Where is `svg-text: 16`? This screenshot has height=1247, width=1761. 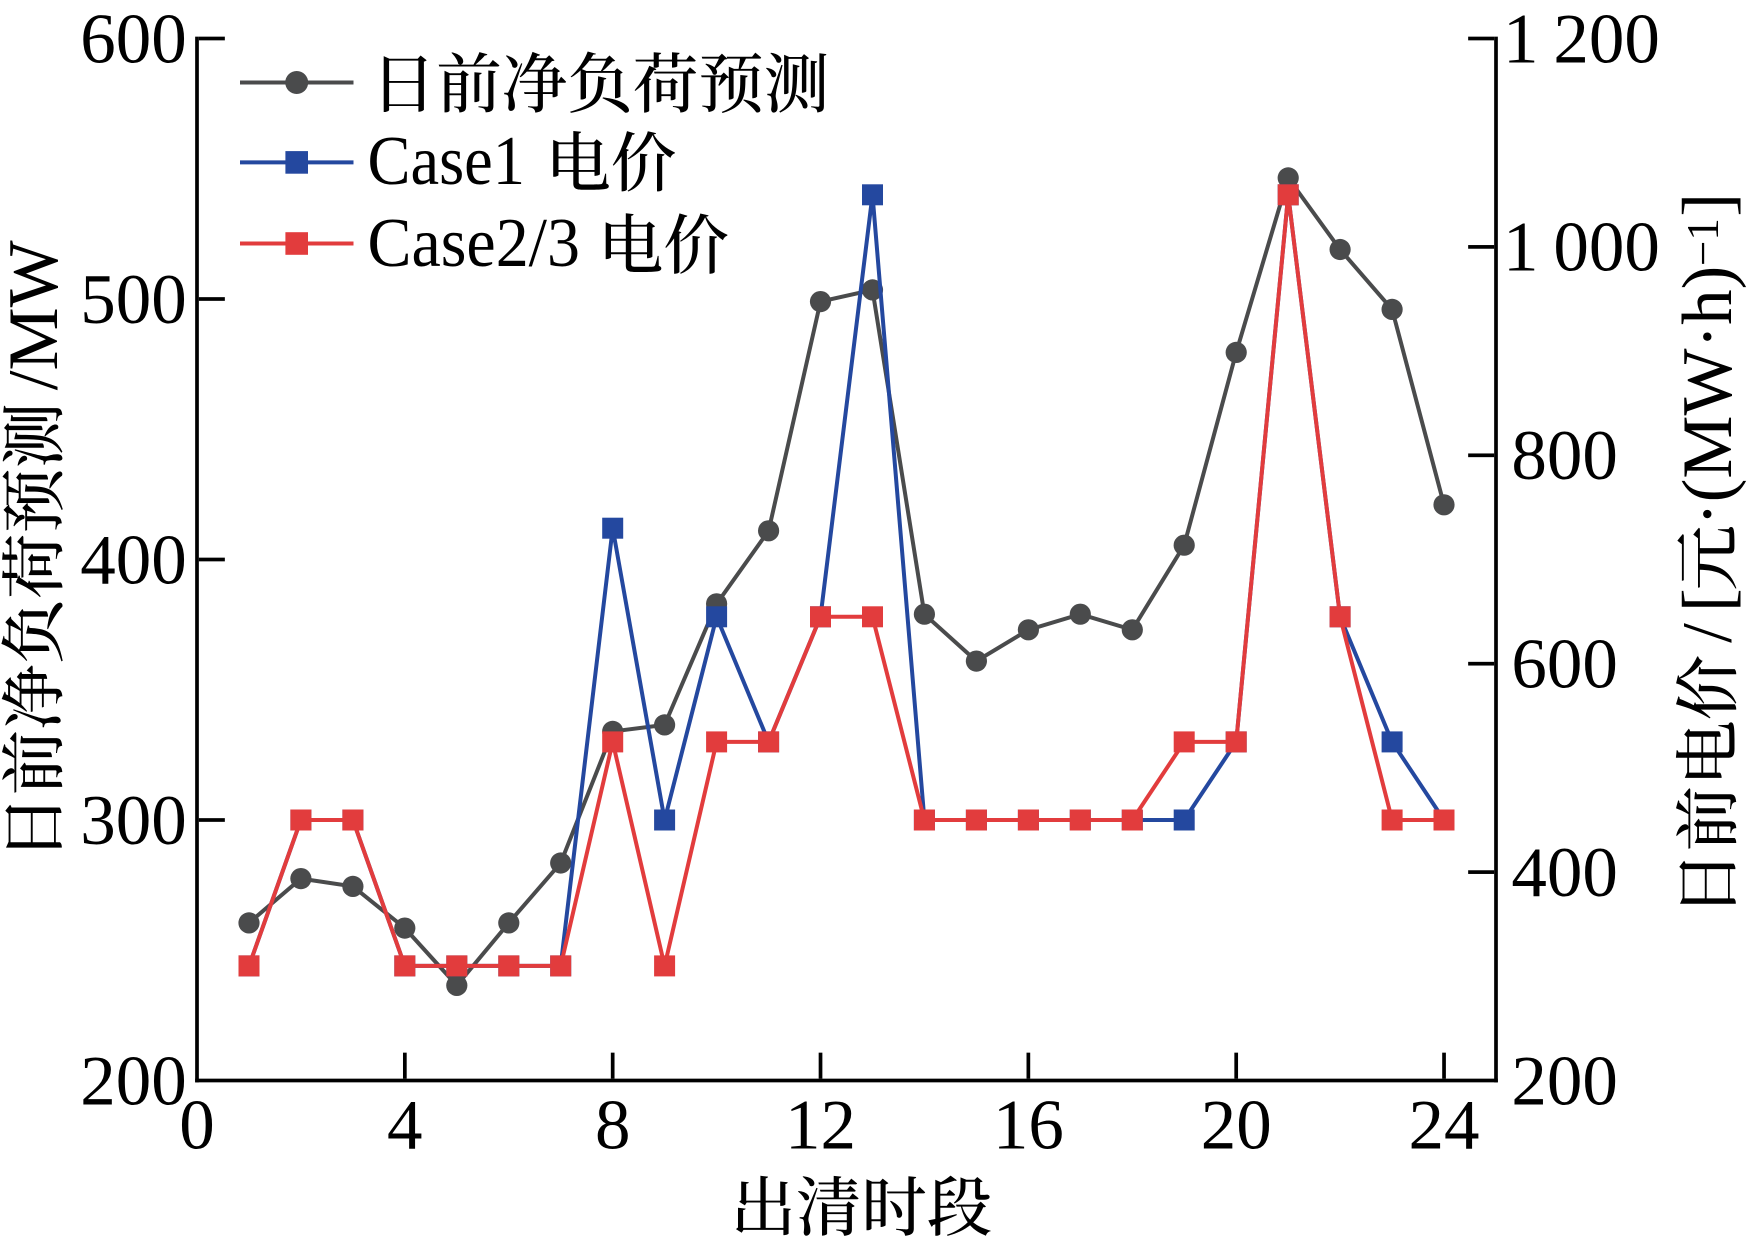 svg-text: 16 is located at coordinates (1028, 1125).